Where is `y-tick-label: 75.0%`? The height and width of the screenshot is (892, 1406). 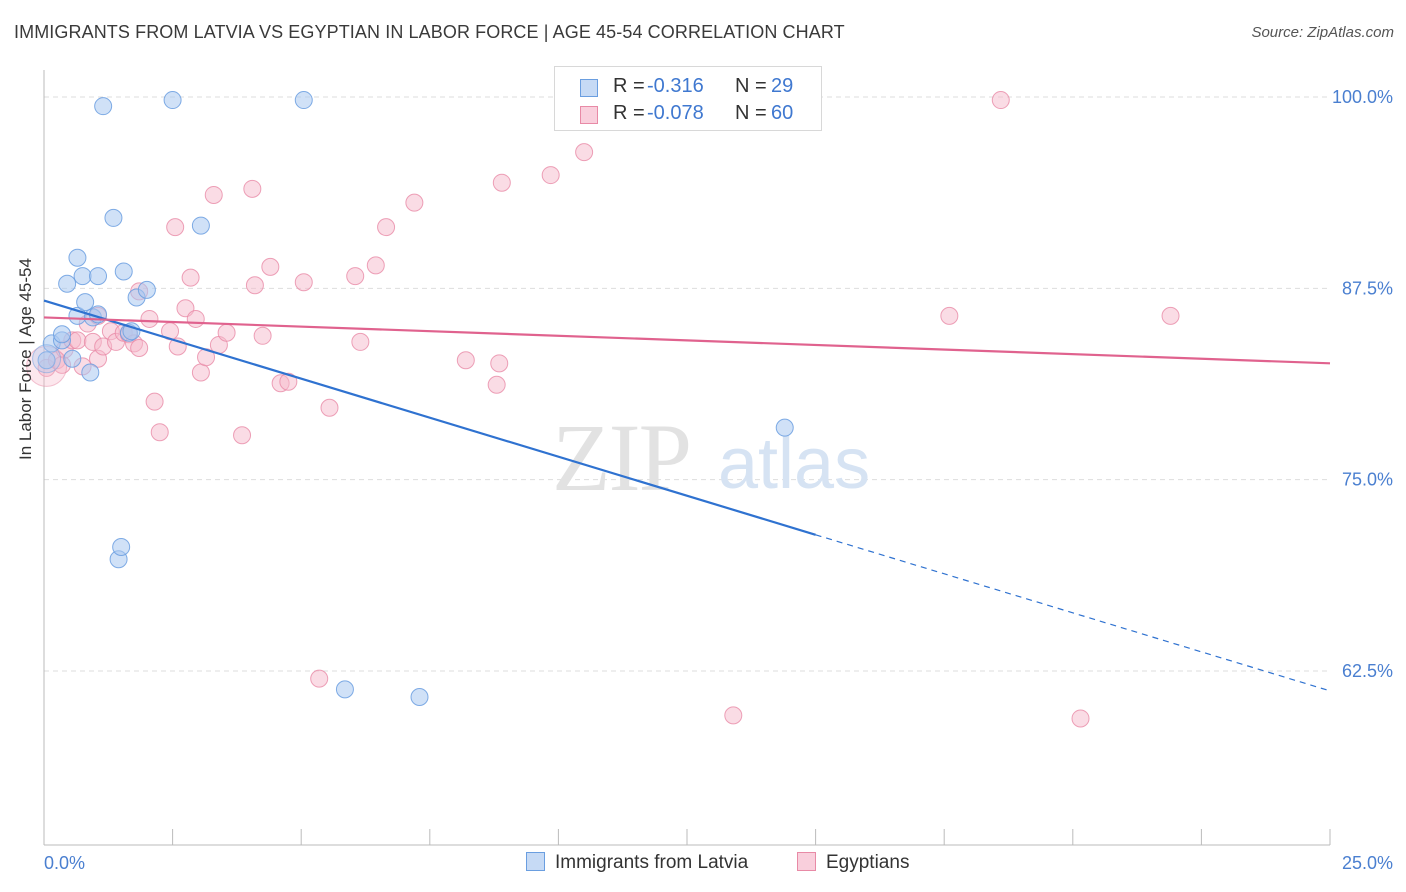 y-tick-label: 75.0% is located at coordinates (1367, 480).